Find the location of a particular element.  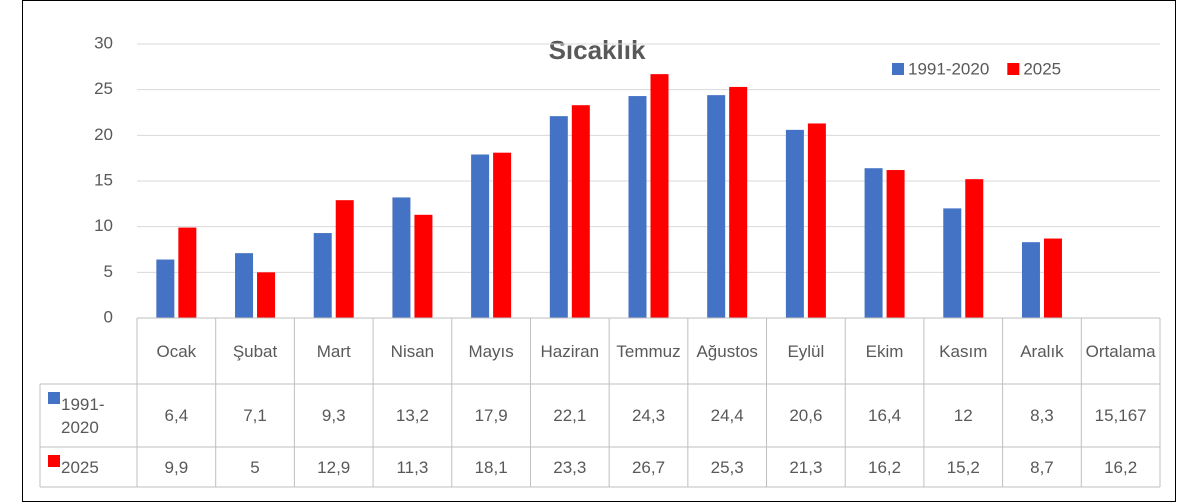

y-tick-label: 5 is located at coordinates (108, 271).